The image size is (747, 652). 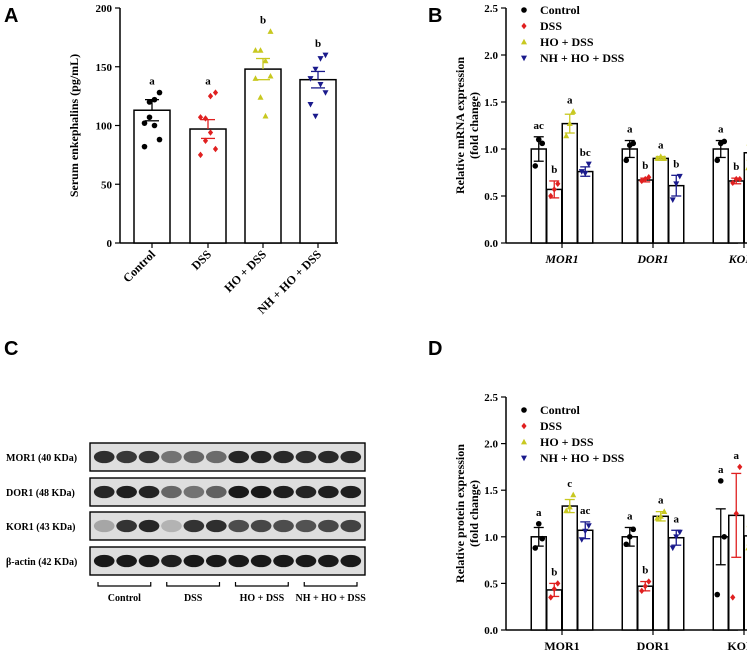 What do you see at coordinates (653, 645) in the screenshot?
I see `x-category-label: DOR1` at bounding box center [653, 645].